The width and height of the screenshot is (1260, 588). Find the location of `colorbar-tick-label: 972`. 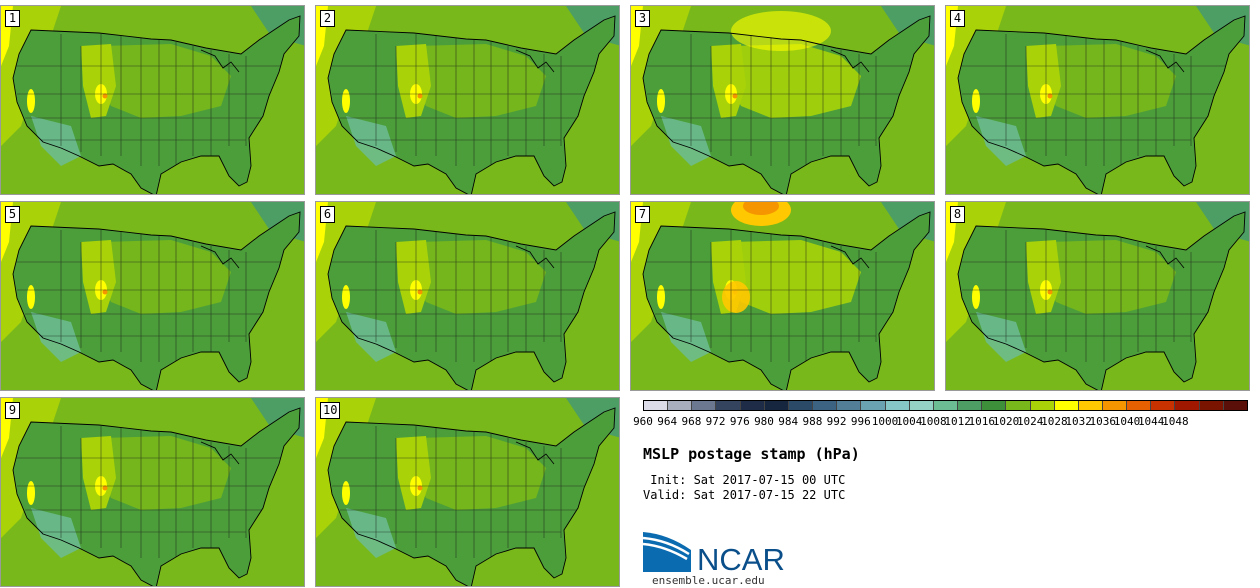

colorbar-tick-label: 972 is located at coordinates (715, 421).